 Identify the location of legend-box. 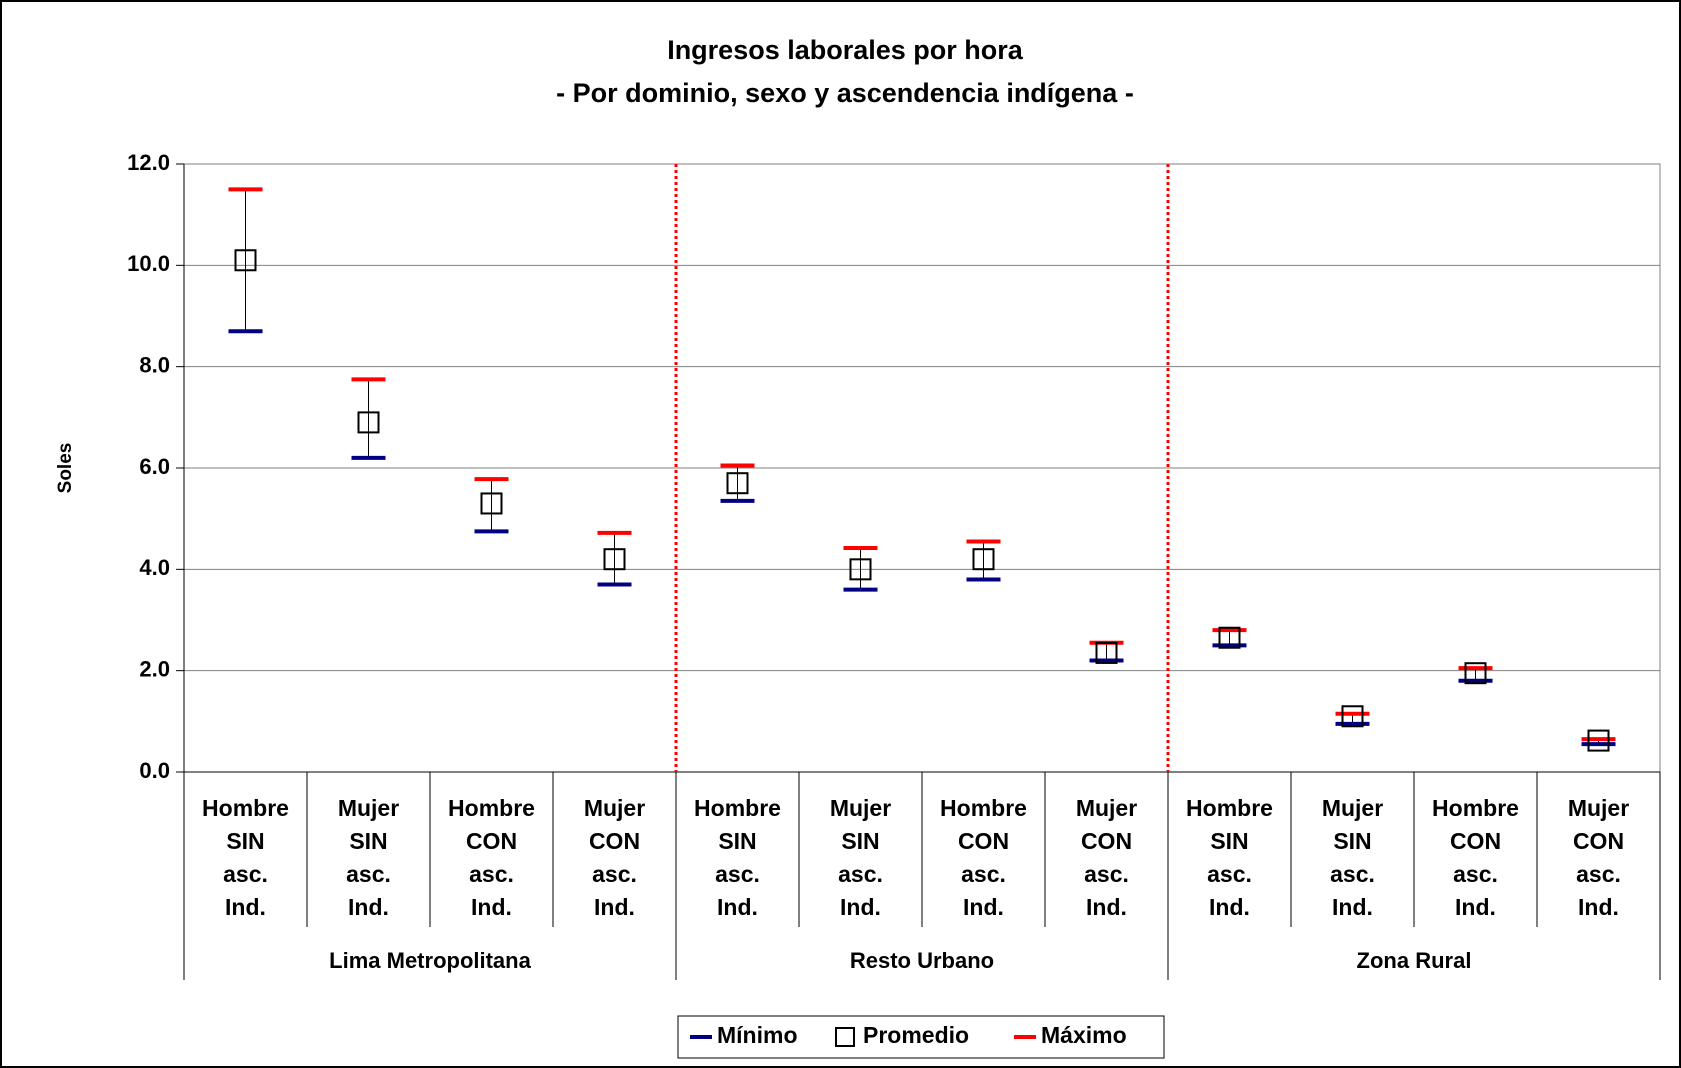
(921, 1037).